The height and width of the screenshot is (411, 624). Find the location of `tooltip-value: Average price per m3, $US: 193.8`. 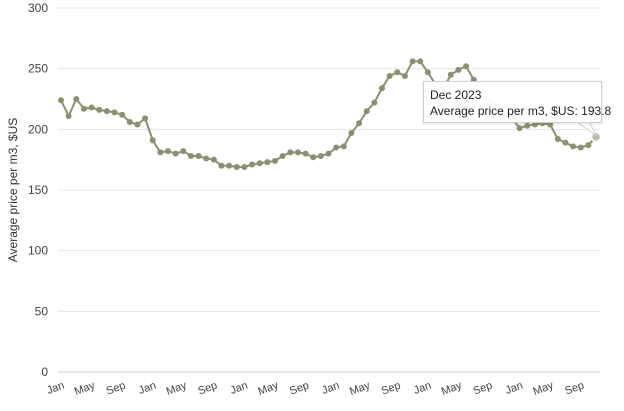

tooltip-value: Average price per m3, $US: 193.8 is located at coordinates (521, 111).